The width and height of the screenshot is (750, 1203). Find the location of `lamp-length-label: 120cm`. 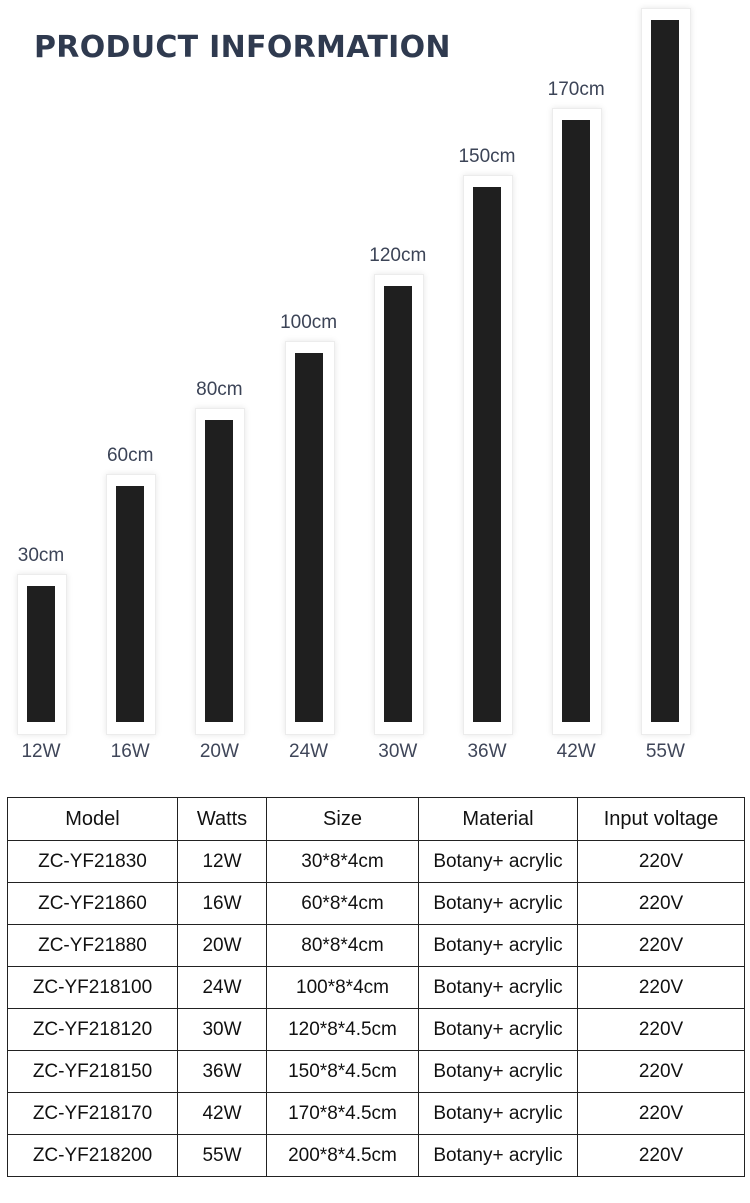

lamp-length-label: 120cm is located at coordinates (398, 256).